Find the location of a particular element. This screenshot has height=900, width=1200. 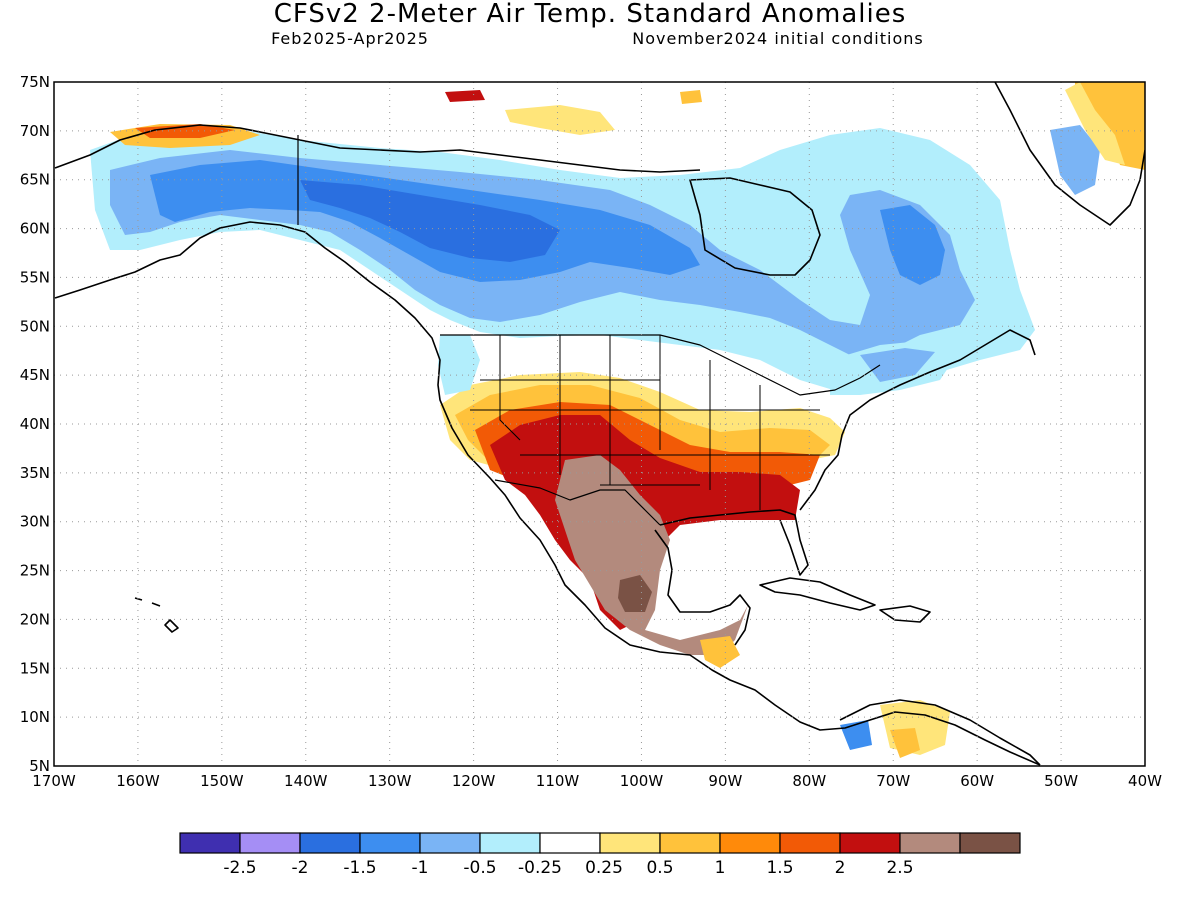

latitude-tick-label: 35N is located at coordinates (35, 473).